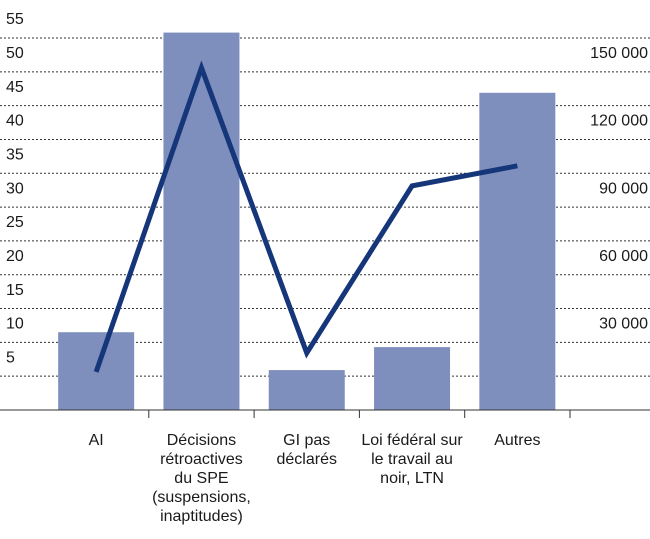  I want to click on y2-tick-label: 90 000, so click(623, 188).